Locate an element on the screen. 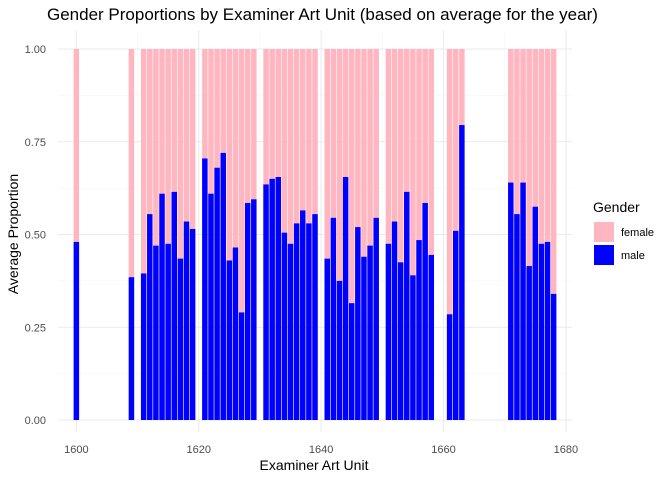 This screenshot has height=480, width=672. y-tick-label: 0.75 is located at coordinates (35, 143).